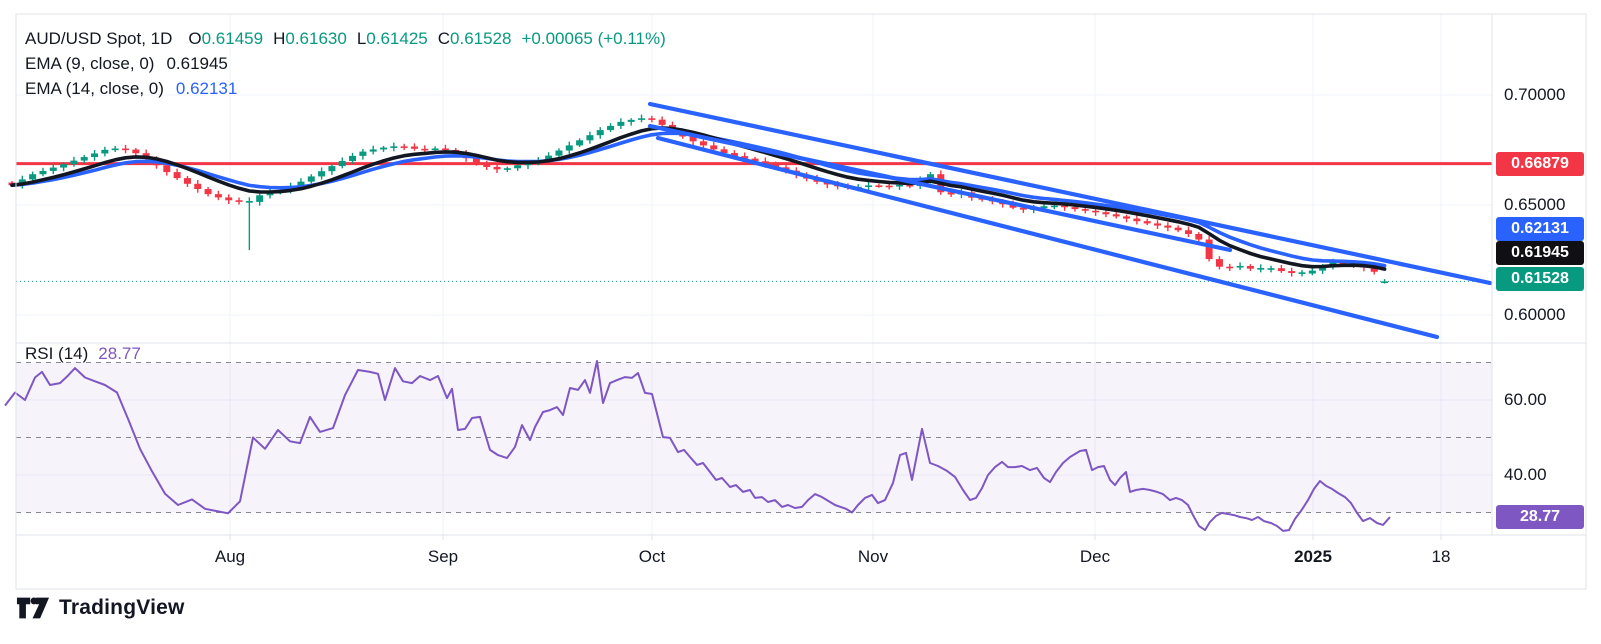 Image resolution: width=1601 pixels, height=644 pixels. Describe the element at coordinates (1441, 556) in the screenshot. I see `time-axis-label-18: 18` at that location.